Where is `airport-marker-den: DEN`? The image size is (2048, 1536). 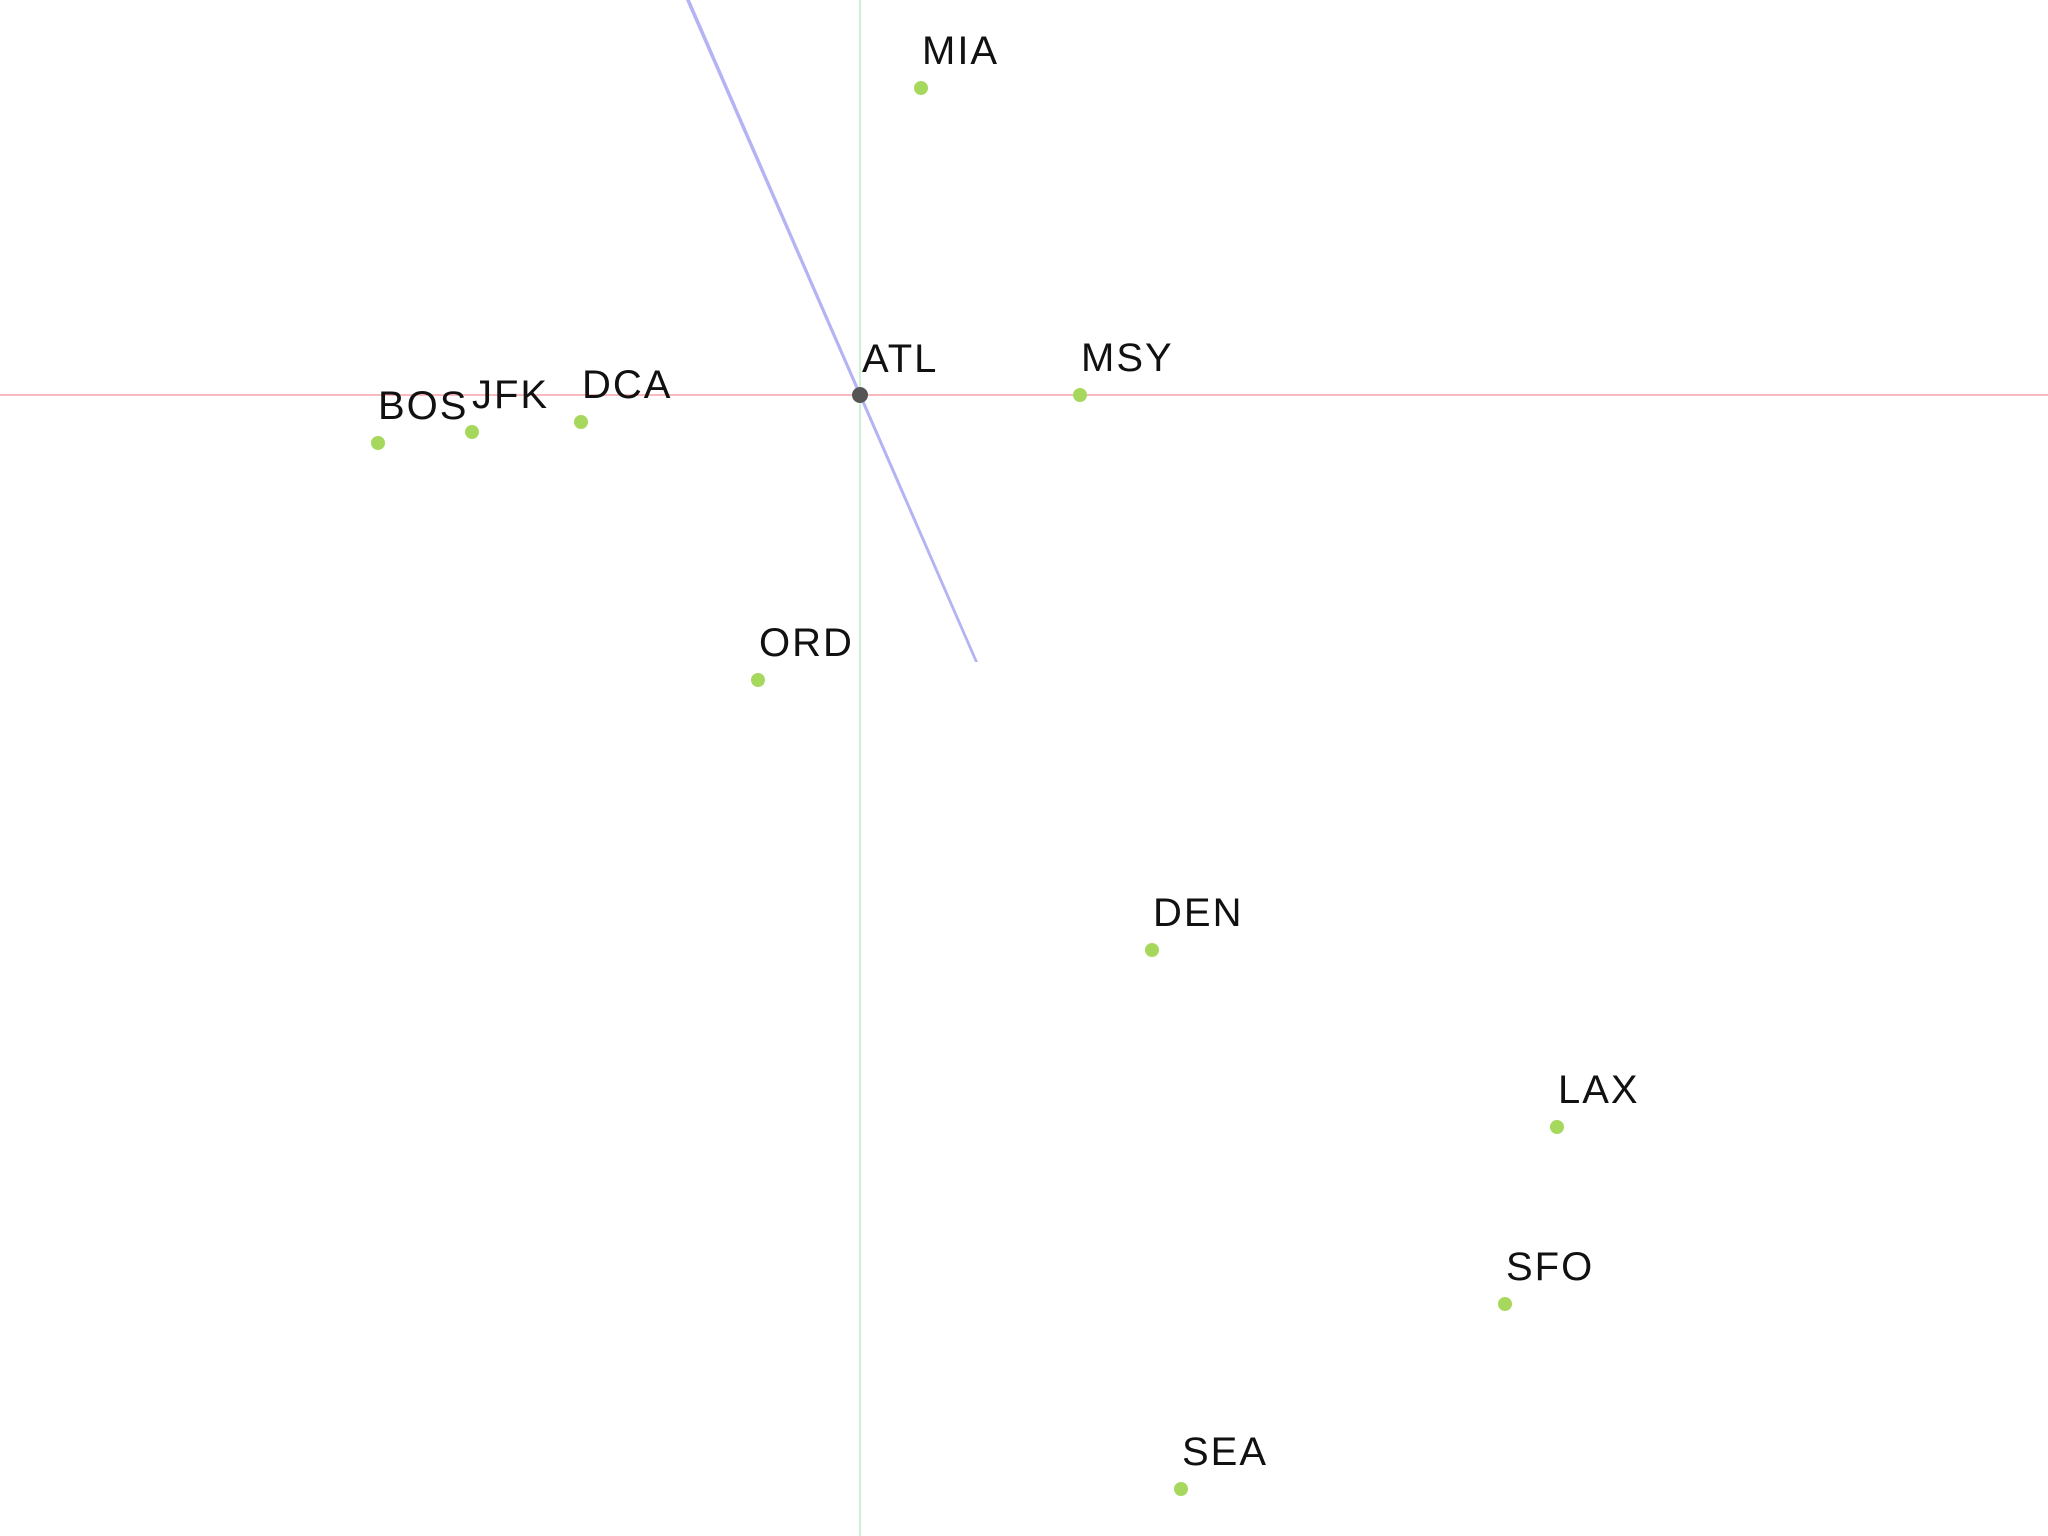 airport-marker-den: DEN is located at coordinates (1194, 924).